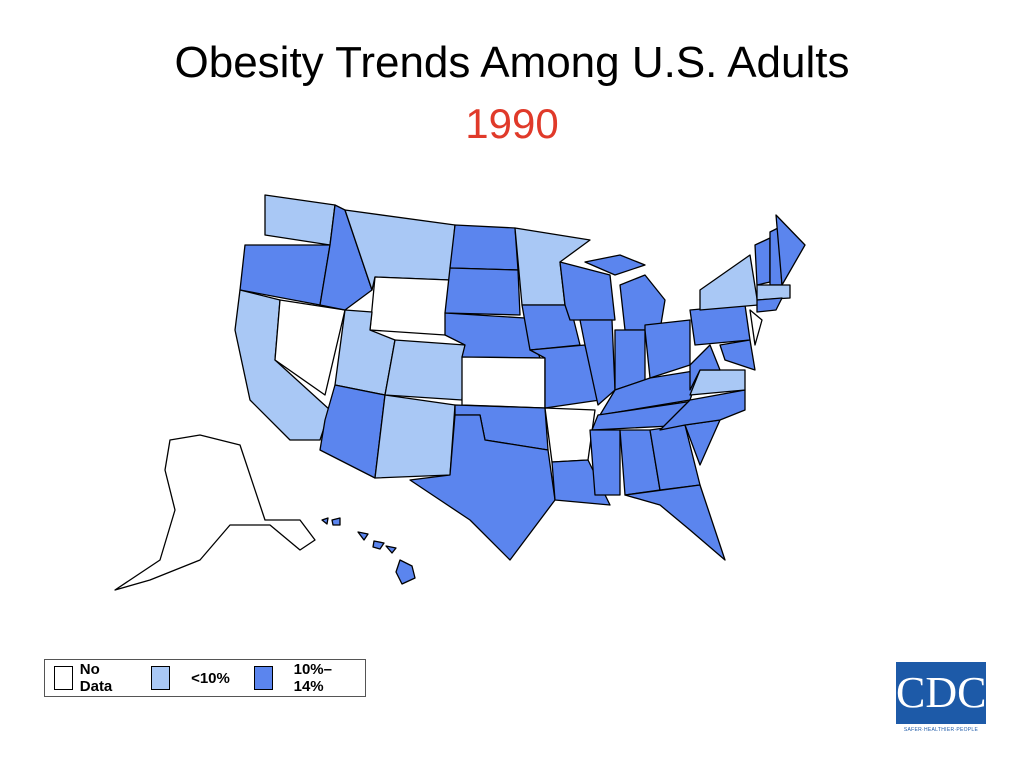 The height and width of the screenshot is (768, 1024). Describe the element at coordinates (96, 678) in the screenshot. I see `legend-label: No Data` at that location.